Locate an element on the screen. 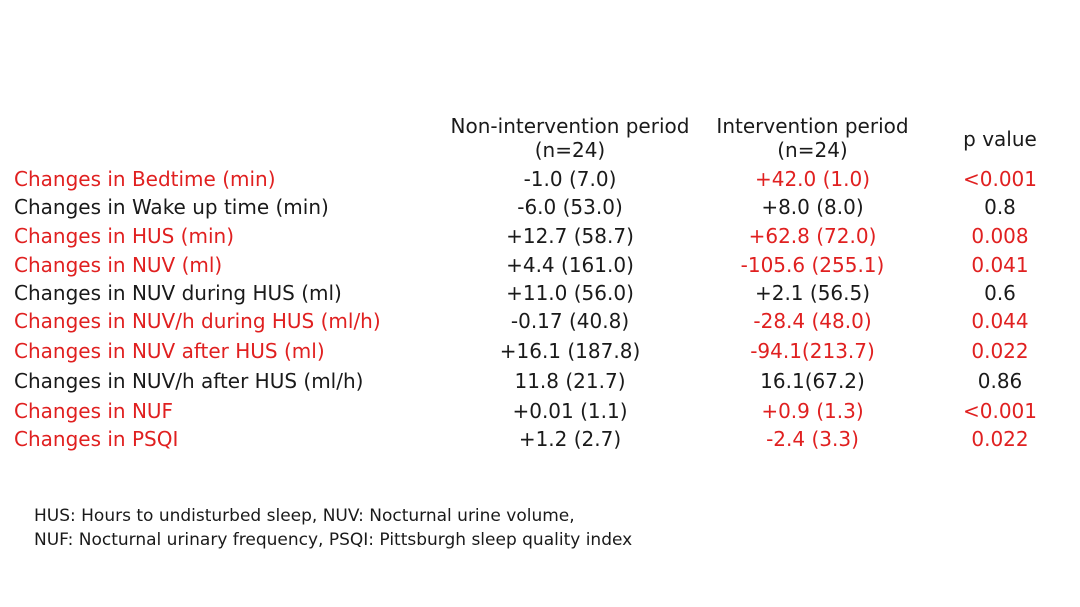  header-intervention-title: Intervention period is located at coordinates (812, 126).